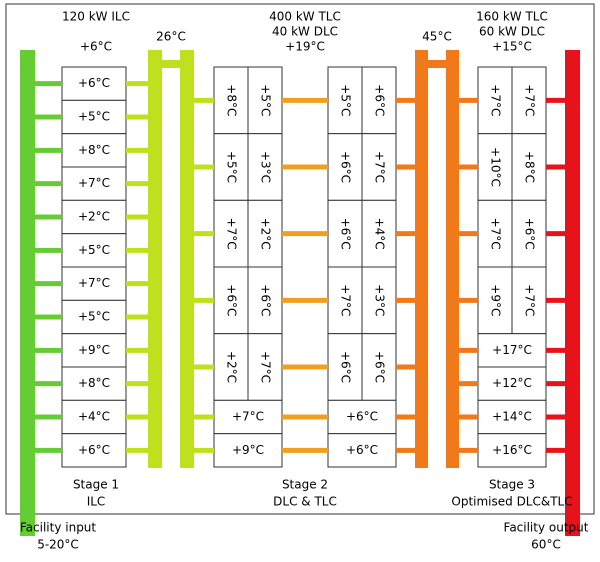  What do you see at coordinates (27, 293) in the screenshot?
I see `input-bar` at bounding box center [27, 293].